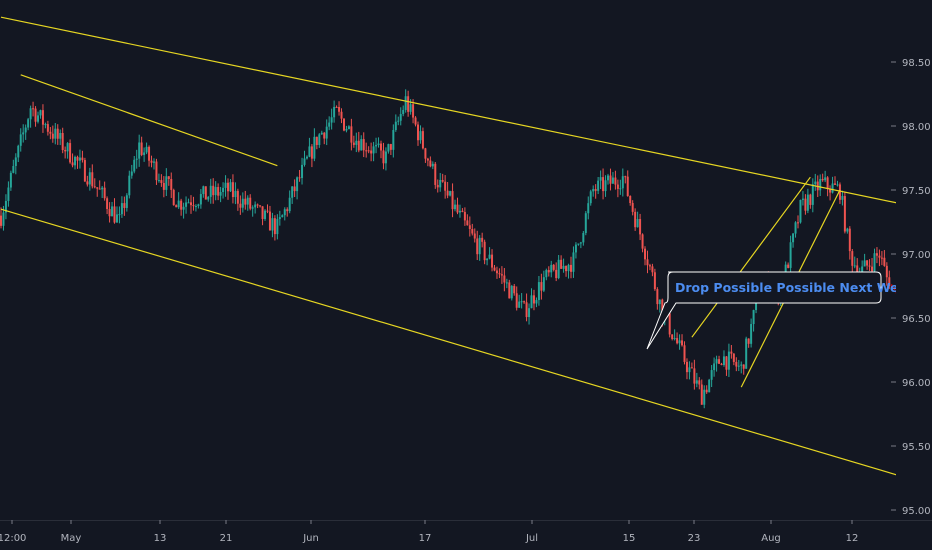  I want to click on annotation-callout: Drop Possible Possible Next Week, so click(781, 310).